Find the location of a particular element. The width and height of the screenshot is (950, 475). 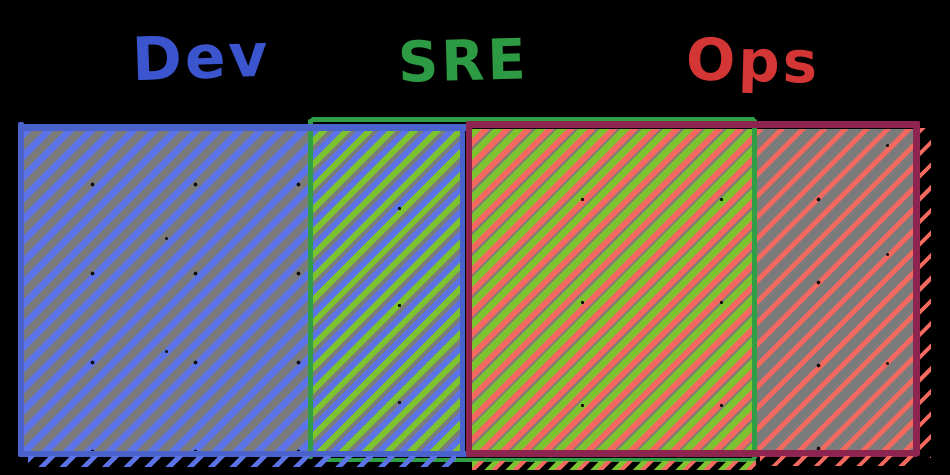

sre-ops-hatch-overshoot-bottom is located at coordinates (614, 465).